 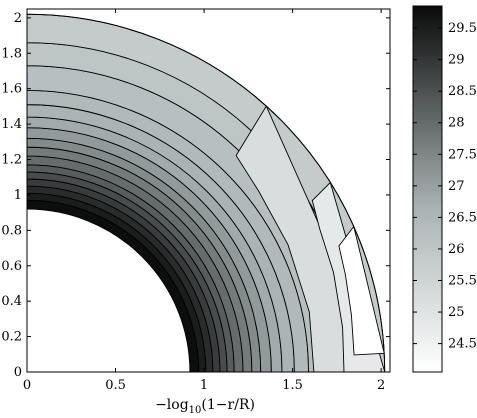 What do you see at coordinates (462, 91) in the screenshot?
I see `colorbar-tick-label: 28.5` at bounding box center [462, 91].